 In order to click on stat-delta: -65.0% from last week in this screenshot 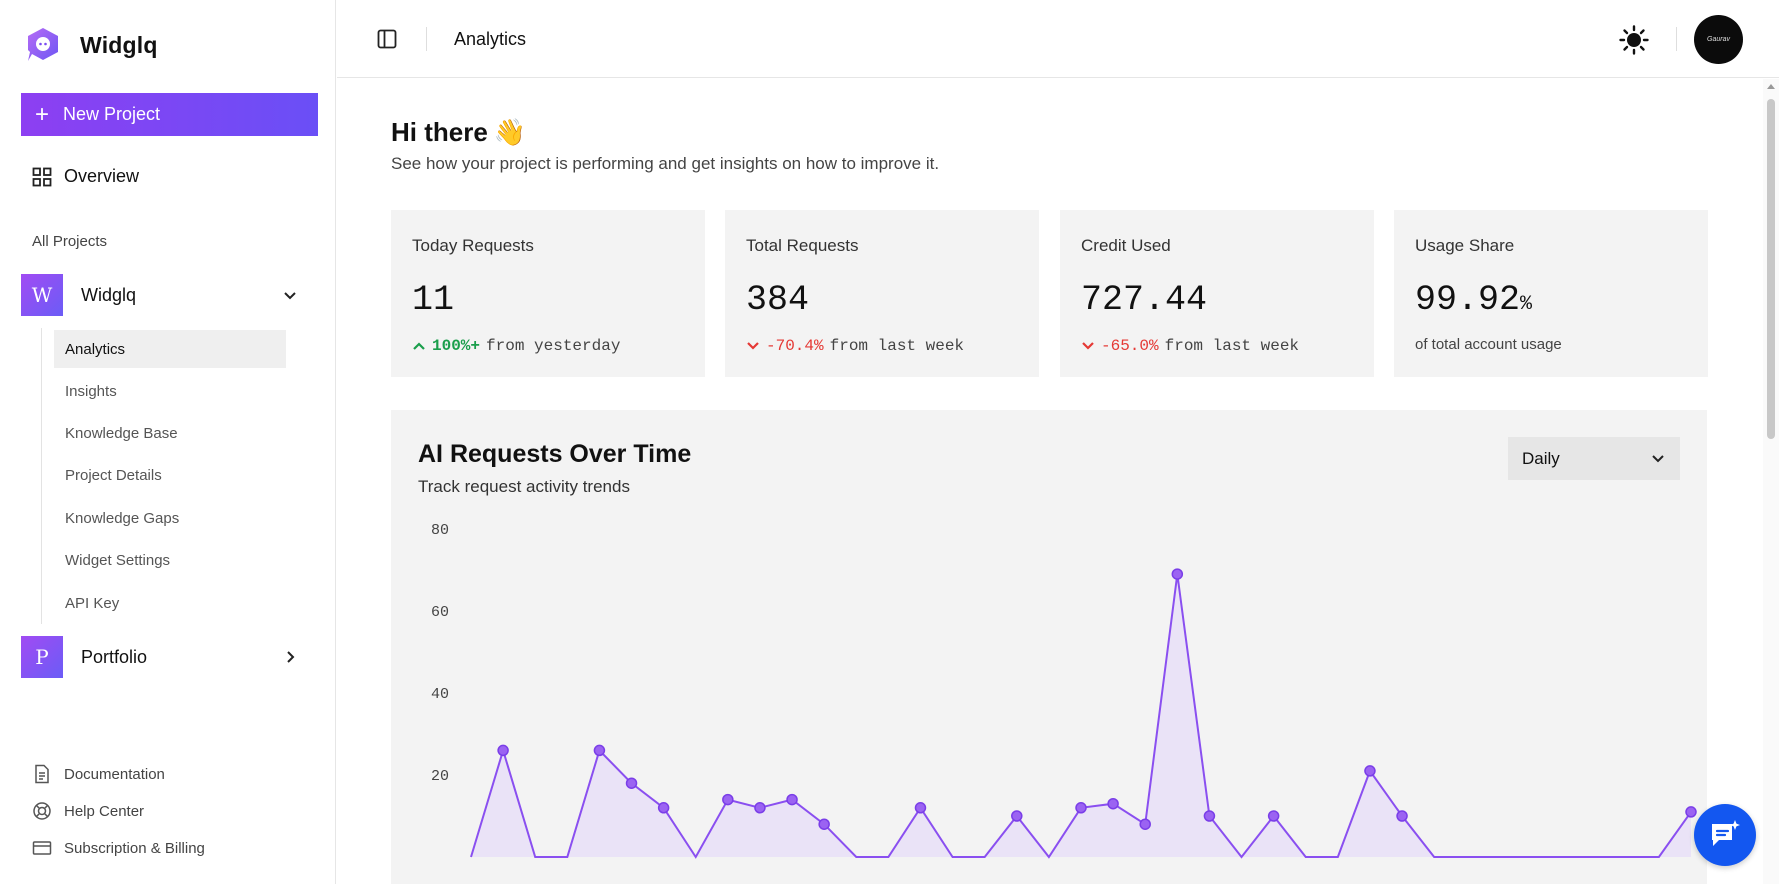, I will do `click(1190, 346)`.